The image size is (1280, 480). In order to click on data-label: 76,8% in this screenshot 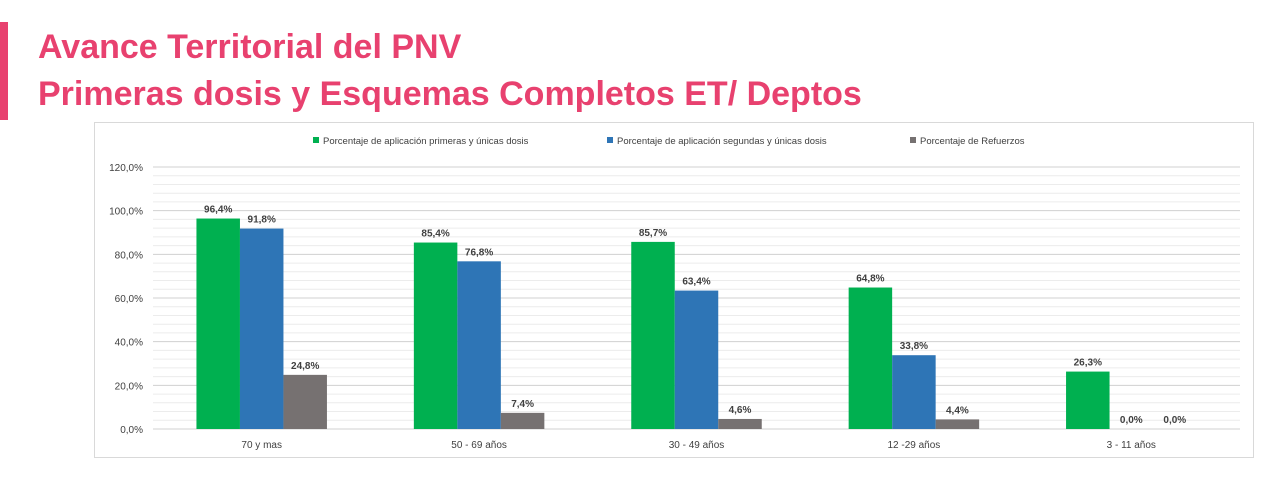, I will do `click(479, 252)`.